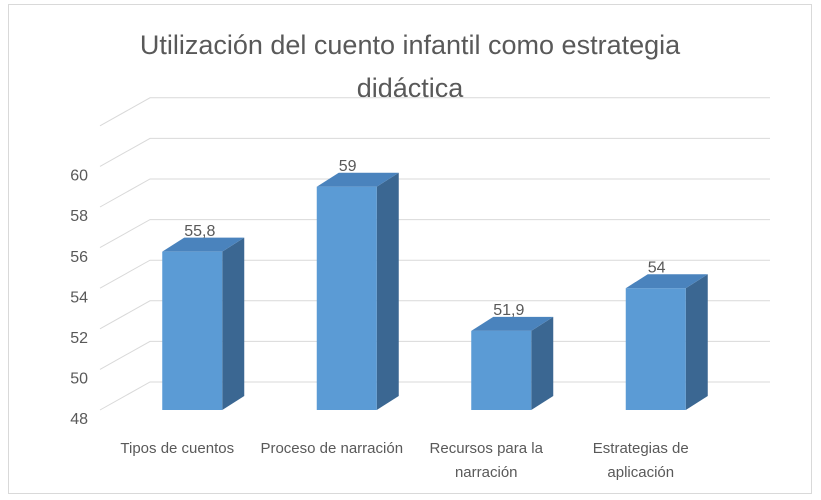  Describe the element at coordinates (348, 166) in the screenshot. I see `value-label: 59` at that location.